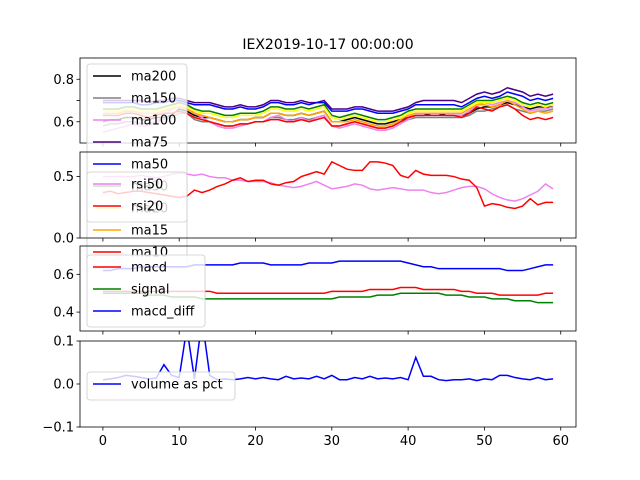  What do you see at coordinates (255, 441) in the screenshot?
I see `x-tick-label: 20` at bounding box center [255, 441].